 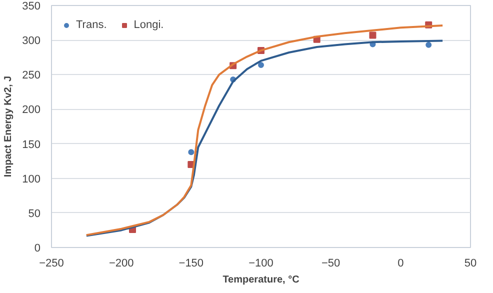 What do you see at coordinates (149, 25) in the screenshot?
I see `legend-label: Longi.` at bounding box center [149, 25].